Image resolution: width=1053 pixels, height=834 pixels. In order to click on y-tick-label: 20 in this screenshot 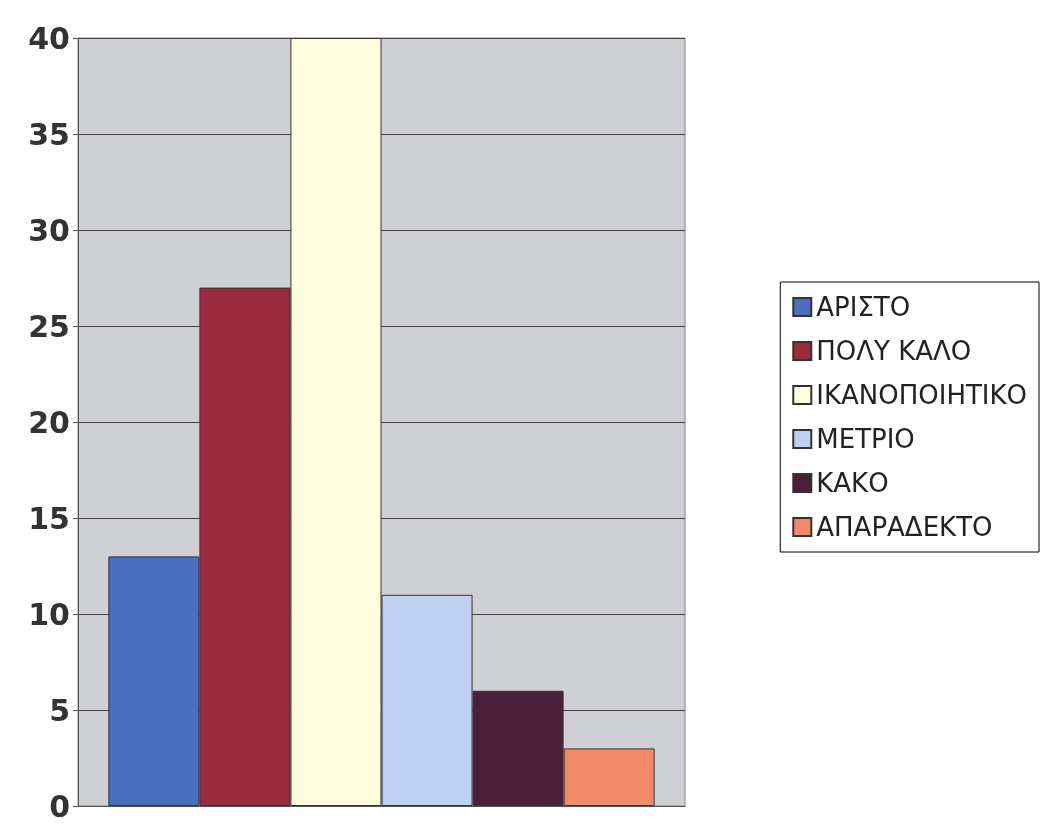, I will do `click(49, 422)`.